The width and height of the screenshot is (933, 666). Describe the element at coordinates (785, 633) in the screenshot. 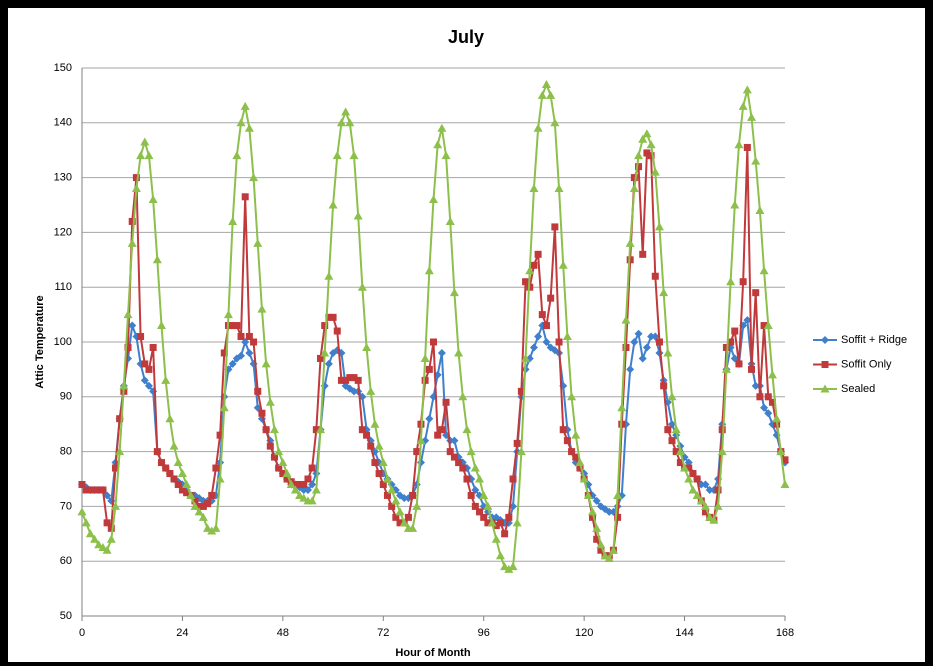

I see `x-tick-label: 168` at that location.